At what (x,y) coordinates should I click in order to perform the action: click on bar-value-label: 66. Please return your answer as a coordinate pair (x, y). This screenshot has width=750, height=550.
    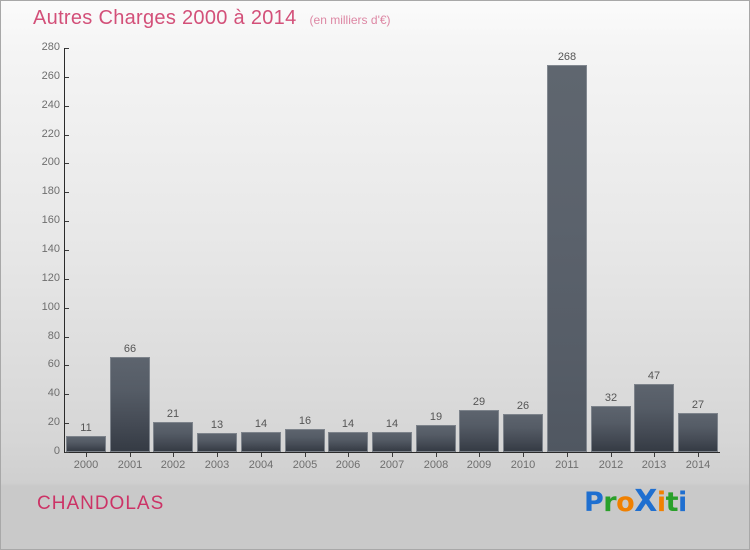
    Looking at the image, I should click on (130, 349).